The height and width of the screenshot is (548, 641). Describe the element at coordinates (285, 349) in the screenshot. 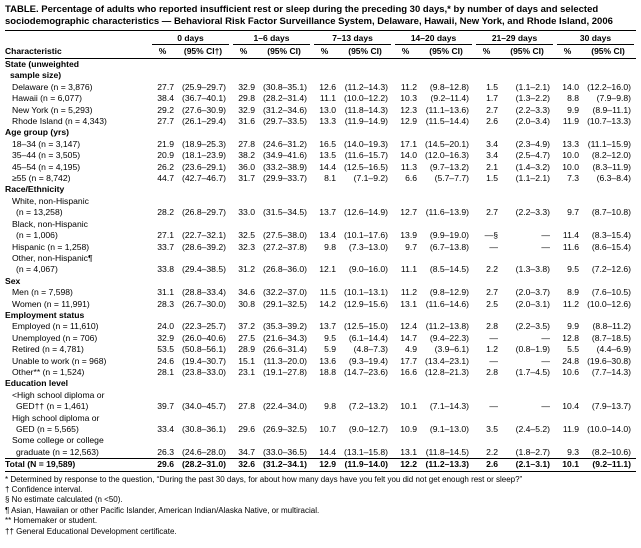

I see `ci-cell: (26.6–31.4)` at that location.